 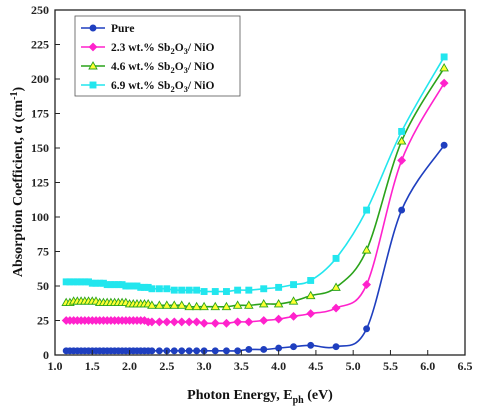 I want to click on x-tick-label-0: 1.0, so click(x=55, y=366).